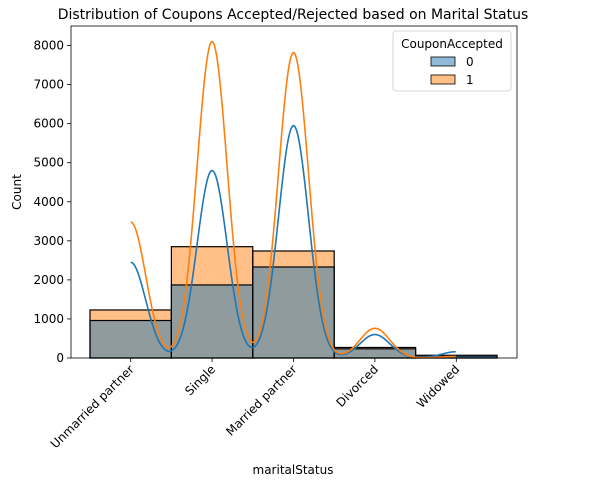 Image resolution: width=591 pixels, height=482 pixels. I want to click on y-tick-label-4: 4000, so click(48, 202).